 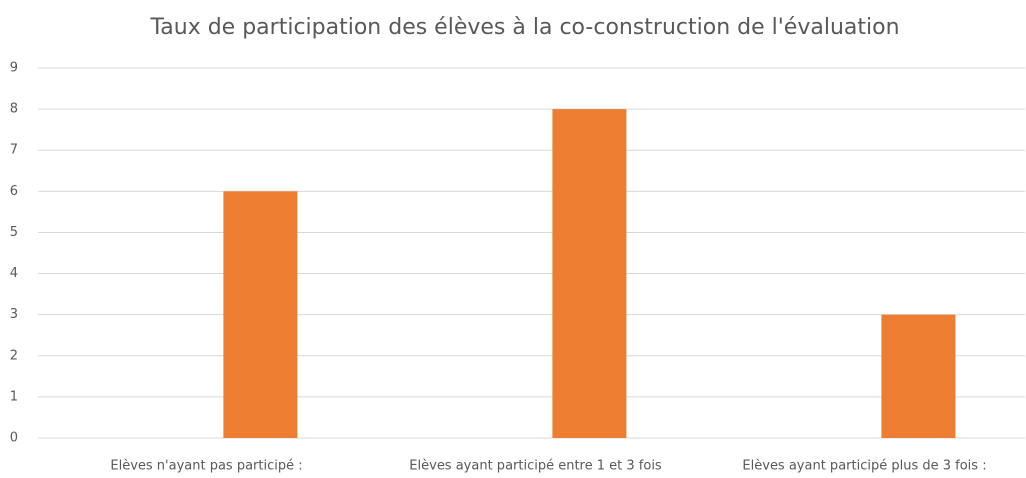 What do you see at coordinates (14, 314) in the screenshot?
I see `y-tick-label: 3` at bounding box center [14, 314].